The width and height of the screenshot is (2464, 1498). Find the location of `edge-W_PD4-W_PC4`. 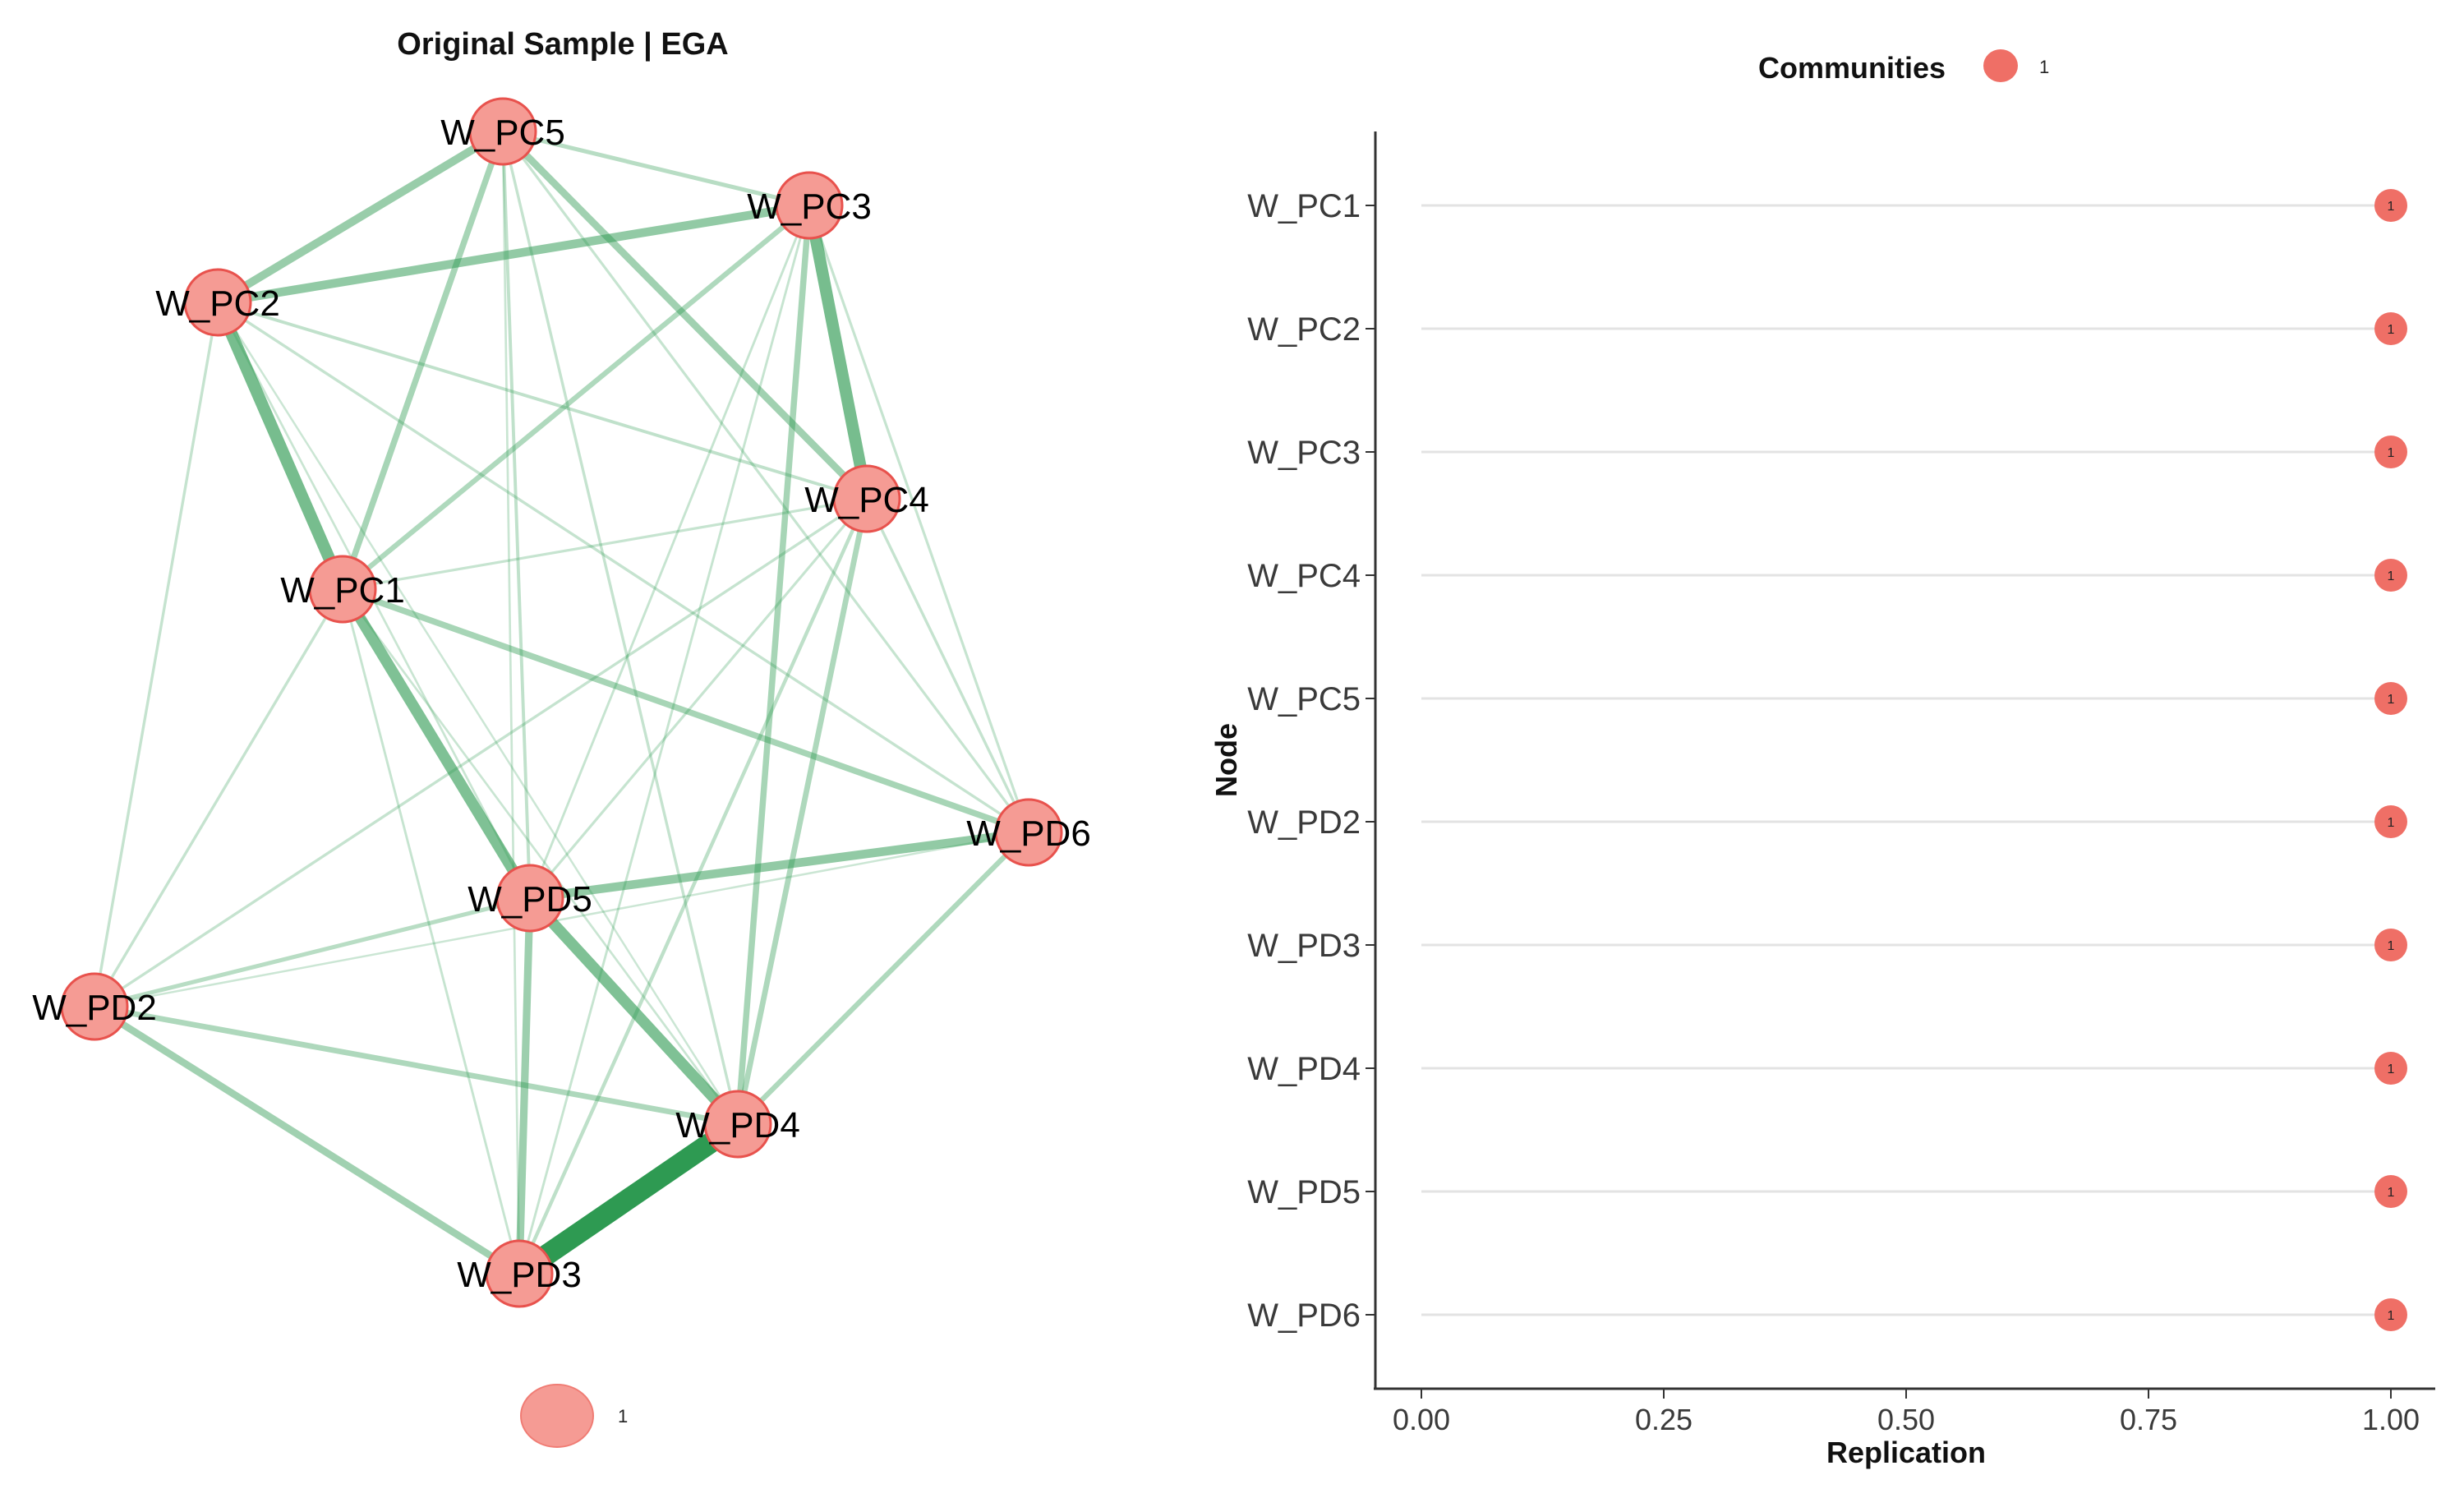

edge-W_PD4-W_PC4 is located at coordinates (803, 811).